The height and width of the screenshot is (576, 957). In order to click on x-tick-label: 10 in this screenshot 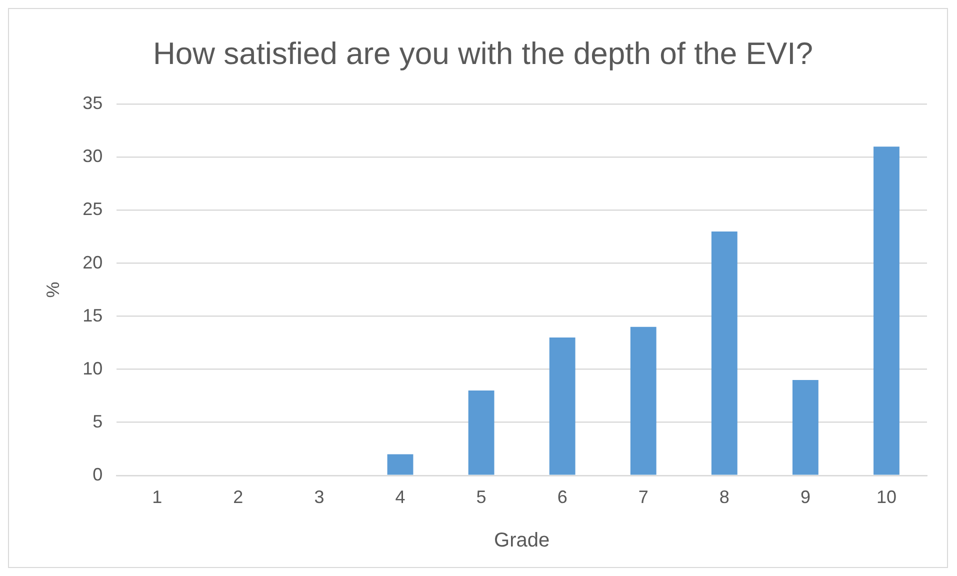, I will do `click(886, 497)`.